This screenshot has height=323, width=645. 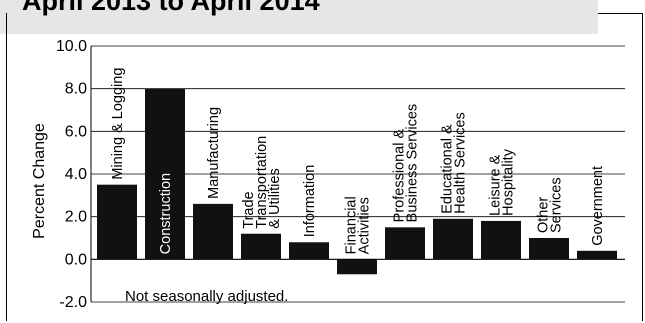 I want to click on bar-label-line: Information, so click(x=310, y=201).